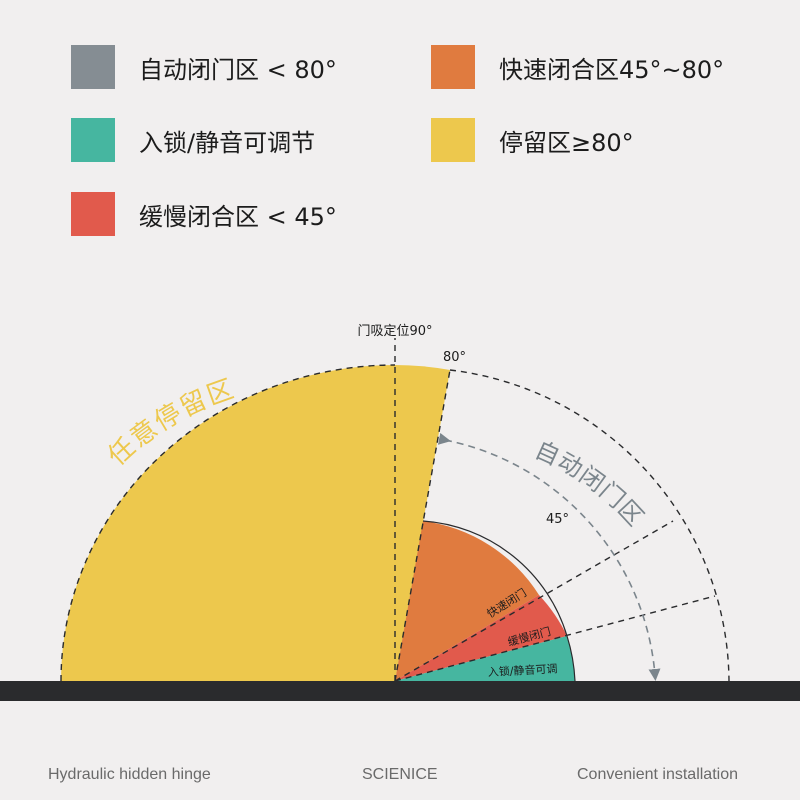 The width and height of the screenshot is (800, 800). I want to click on outer-dashed-arc, so click(589, 525).